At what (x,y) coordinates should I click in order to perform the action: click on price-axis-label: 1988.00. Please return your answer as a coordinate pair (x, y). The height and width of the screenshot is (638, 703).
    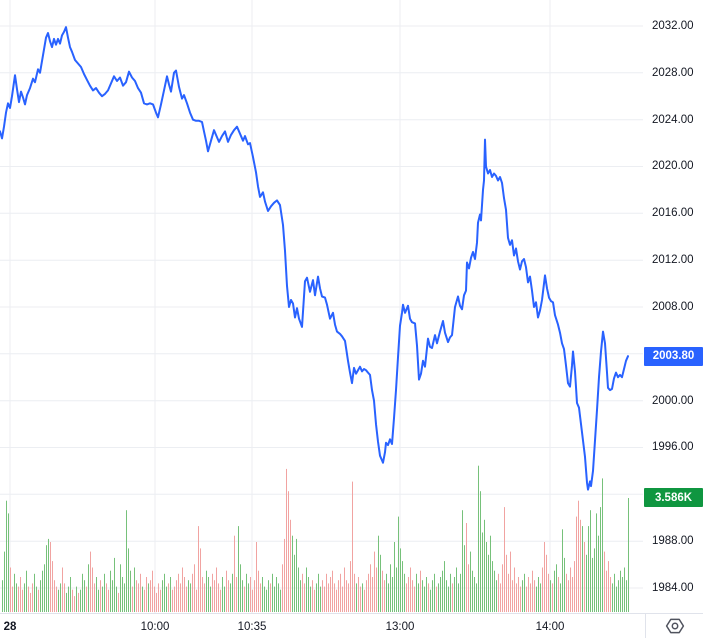
    Looking at the image, I should click on (673, 541).